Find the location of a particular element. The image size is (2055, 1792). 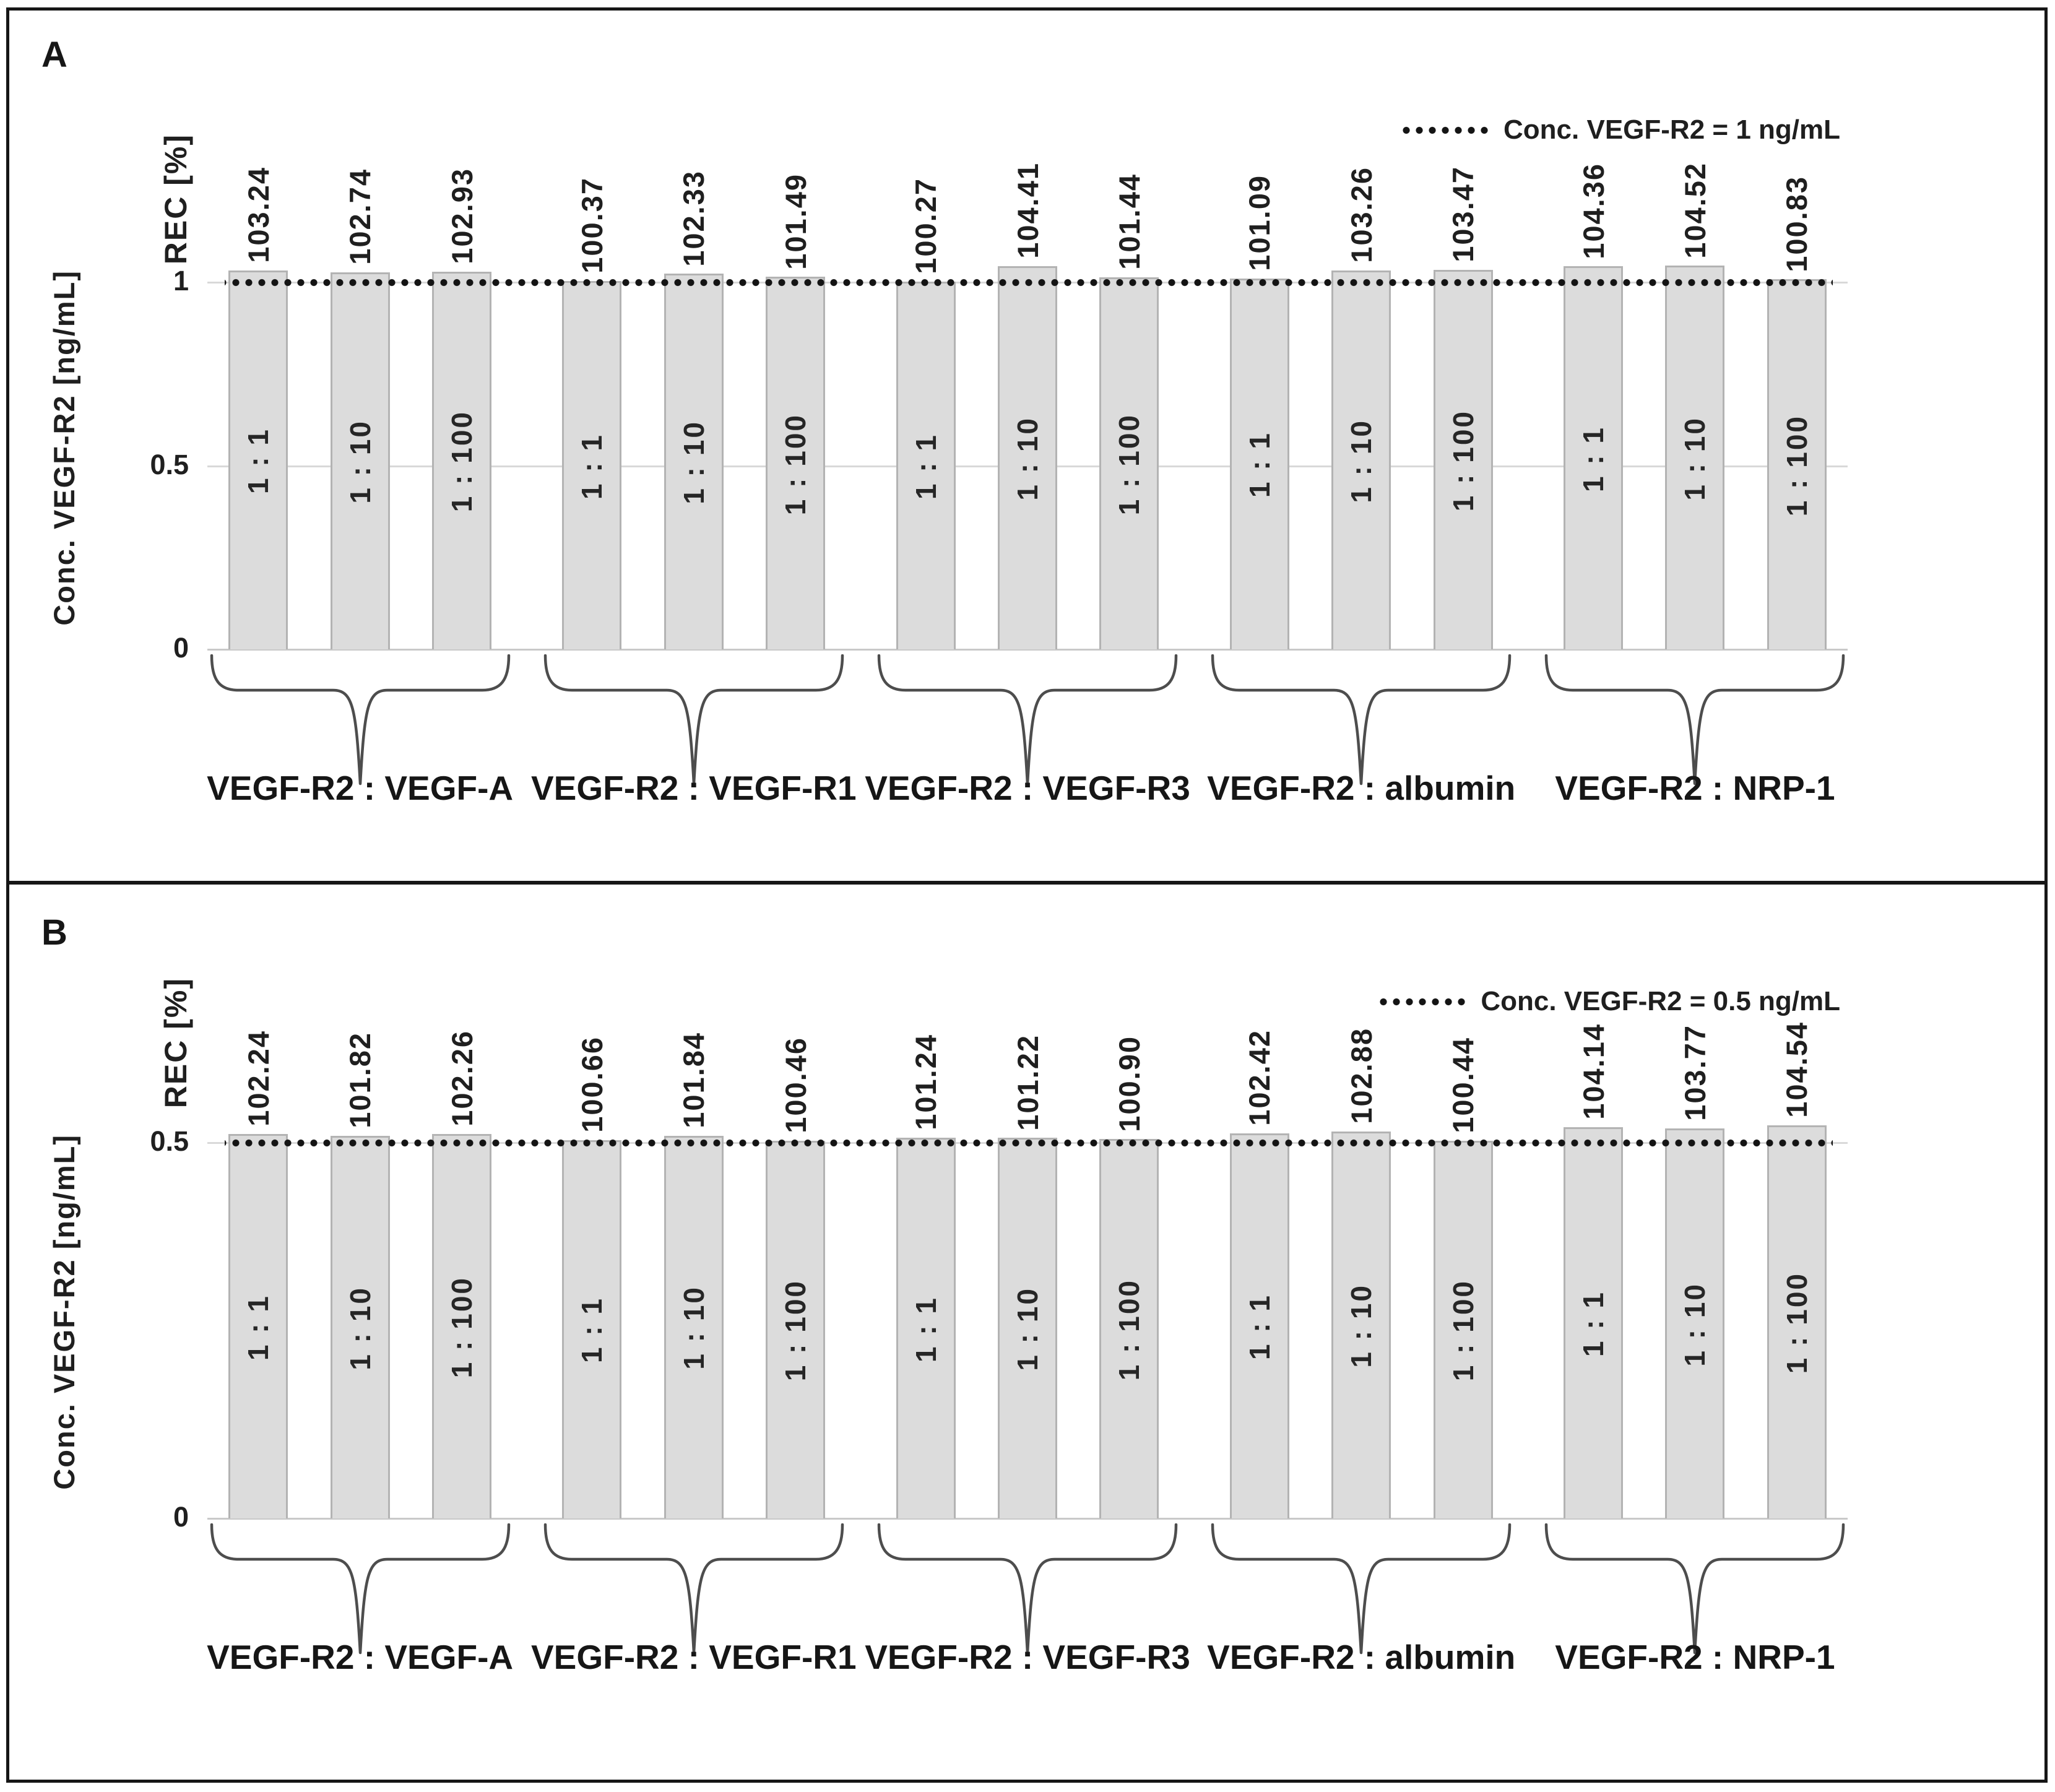

legend-a: Conc. VEGF-R2 = 1 ng/mL is located at coordinates (1619, 130).